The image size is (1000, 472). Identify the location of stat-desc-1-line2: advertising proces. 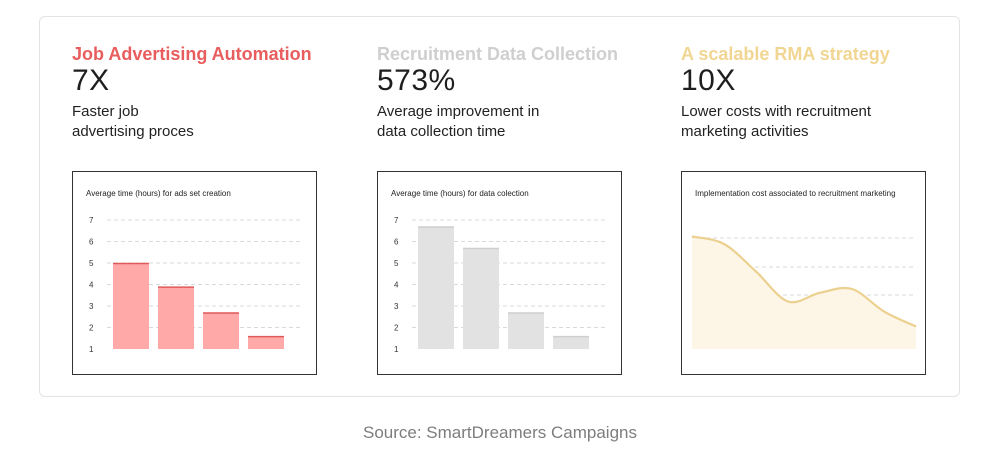
(133, 131).